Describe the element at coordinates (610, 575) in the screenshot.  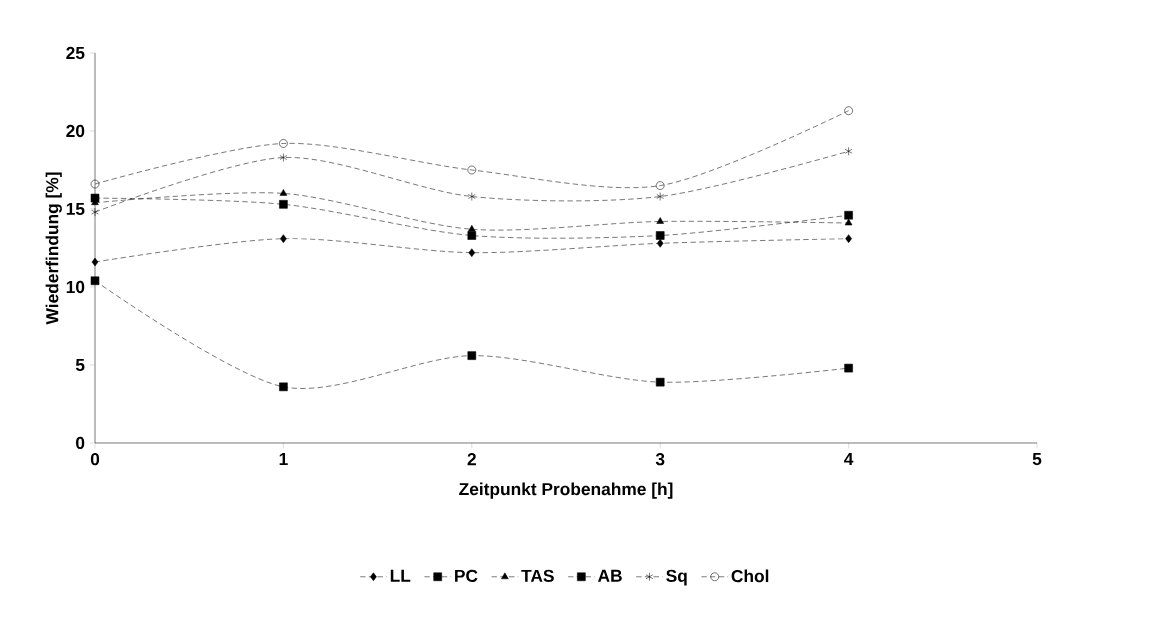
I see `legend-label: AB` at that location.